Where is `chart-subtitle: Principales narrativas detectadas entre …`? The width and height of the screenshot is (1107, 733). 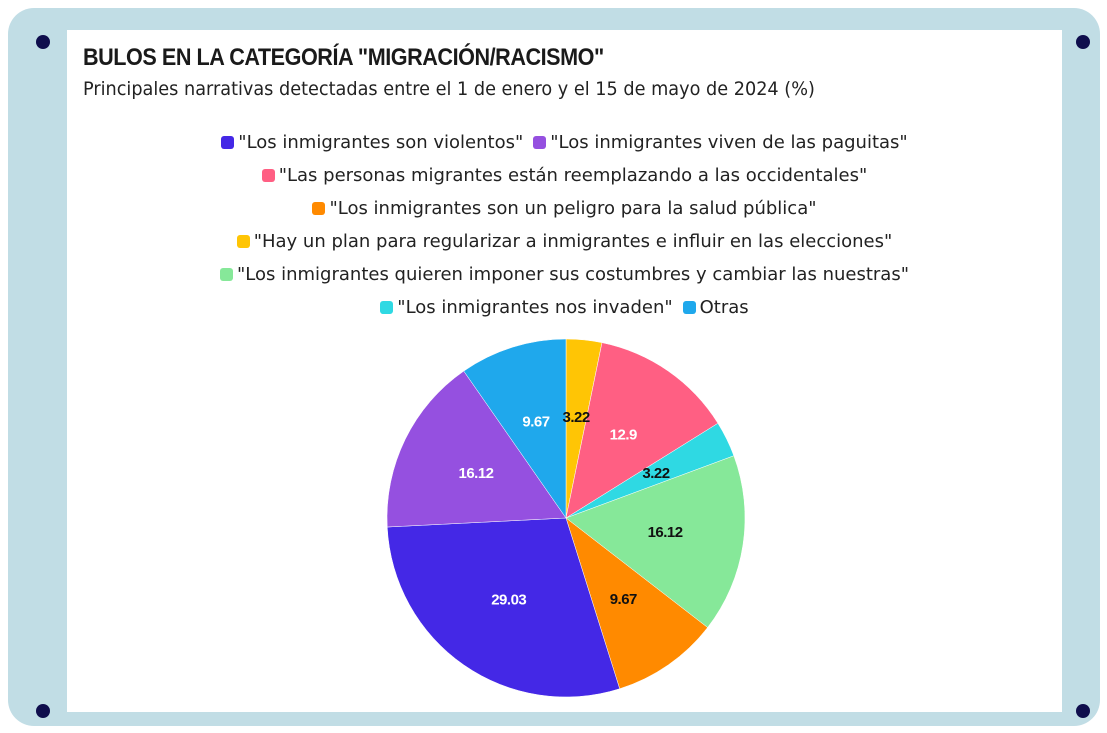 chart-subtitle: Principales narrativas detectadas entre … is located at coordinates (449, 89).